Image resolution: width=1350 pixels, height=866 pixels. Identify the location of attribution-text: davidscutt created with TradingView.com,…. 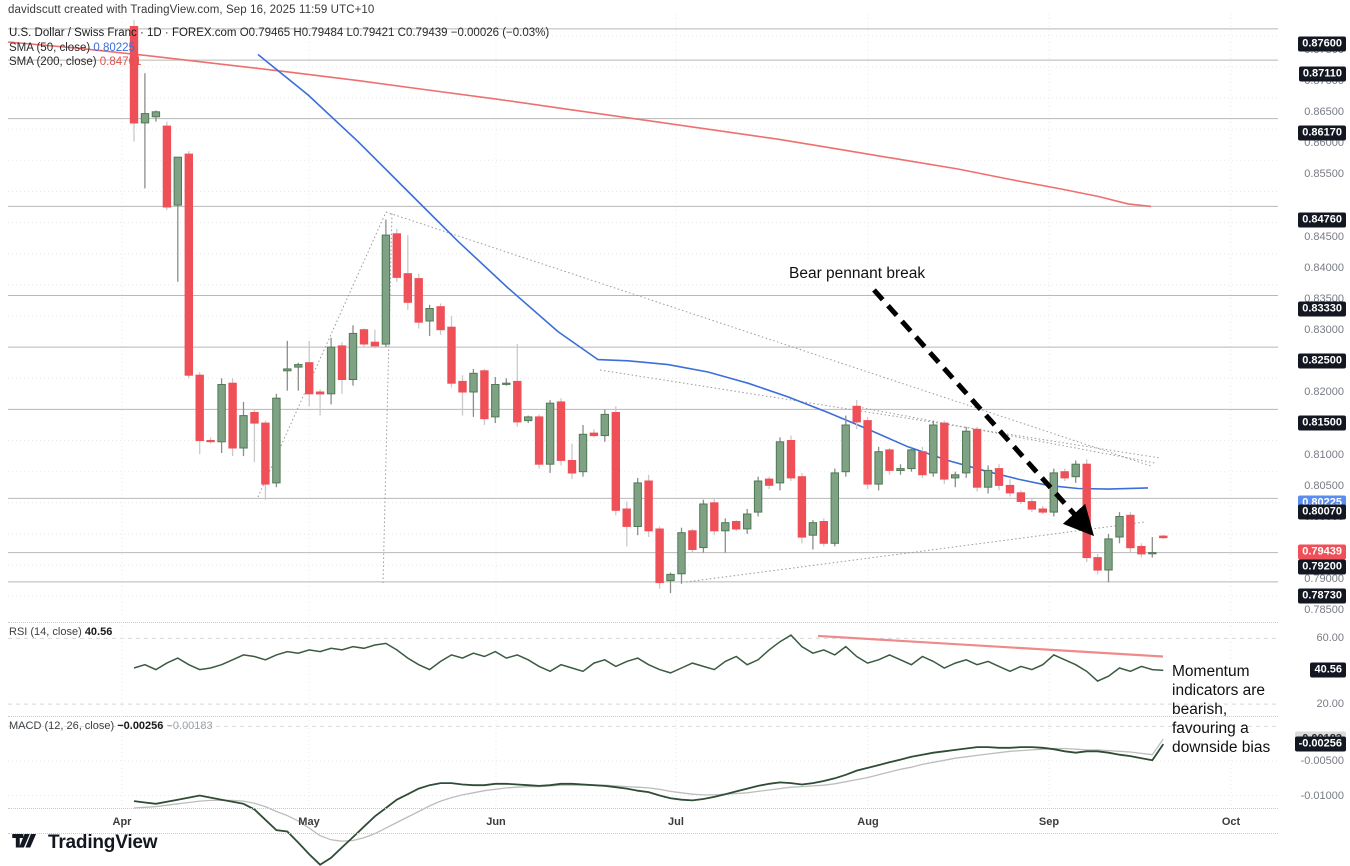
(191, 10).